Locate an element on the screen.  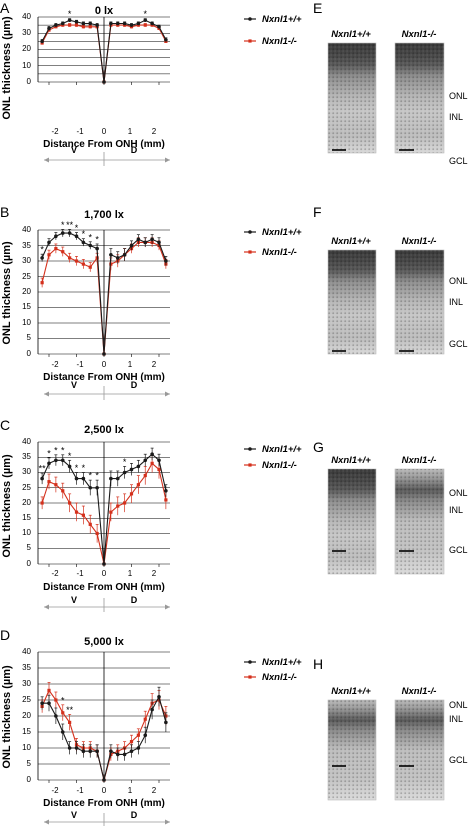
histology-ko-label: Nxnl1-/- is located at coordinates (419, 460).